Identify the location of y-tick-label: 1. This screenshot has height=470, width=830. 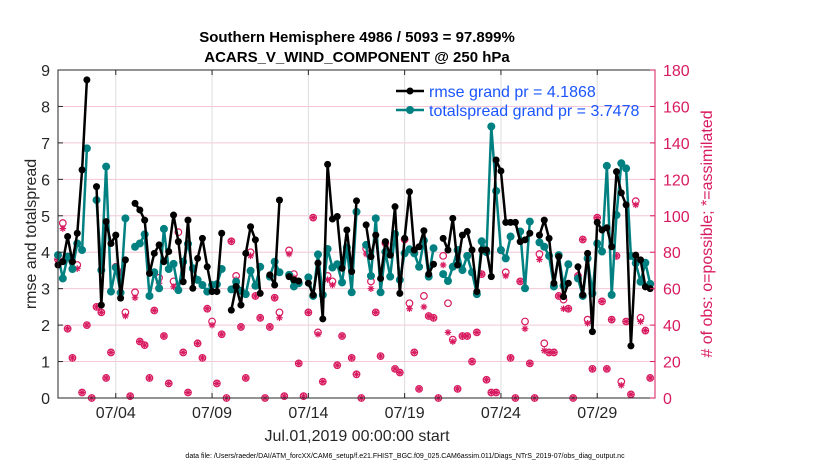
(45, 363).